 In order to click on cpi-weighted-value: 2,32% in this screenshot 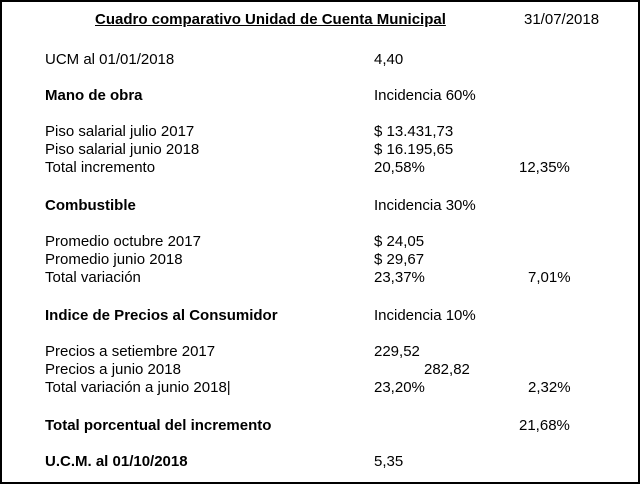, I will do `click(549, 387)`.